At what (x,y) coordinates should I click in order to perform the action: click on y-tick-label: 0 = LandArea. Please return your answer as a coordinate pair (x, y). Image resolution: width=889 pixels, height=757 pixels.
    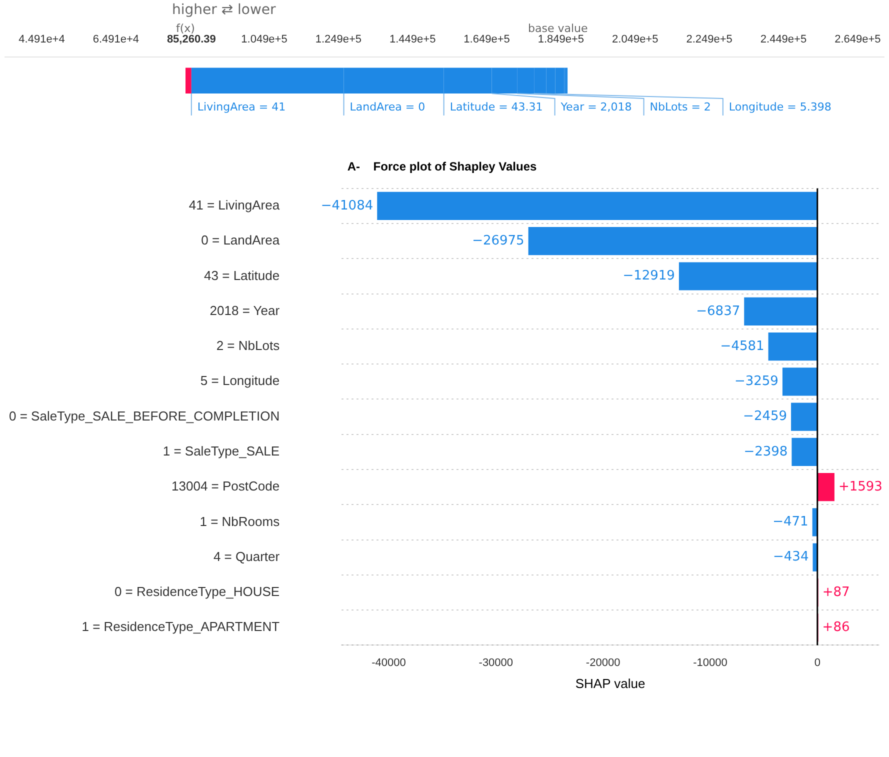
    Looking at the image, I should click on (240, 240).